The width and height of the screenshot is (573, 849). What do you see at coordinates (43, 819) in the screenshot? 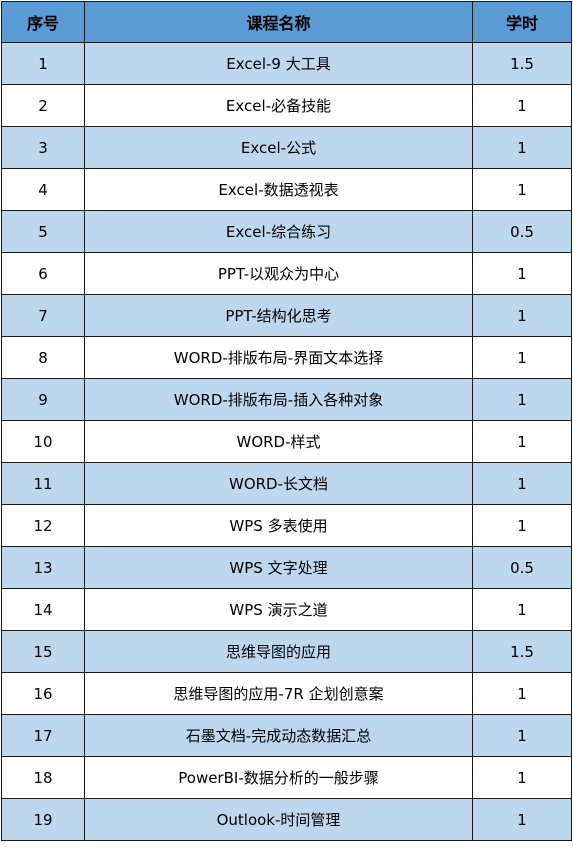
I see `row-number: 19` at bounding box center [43, 819].